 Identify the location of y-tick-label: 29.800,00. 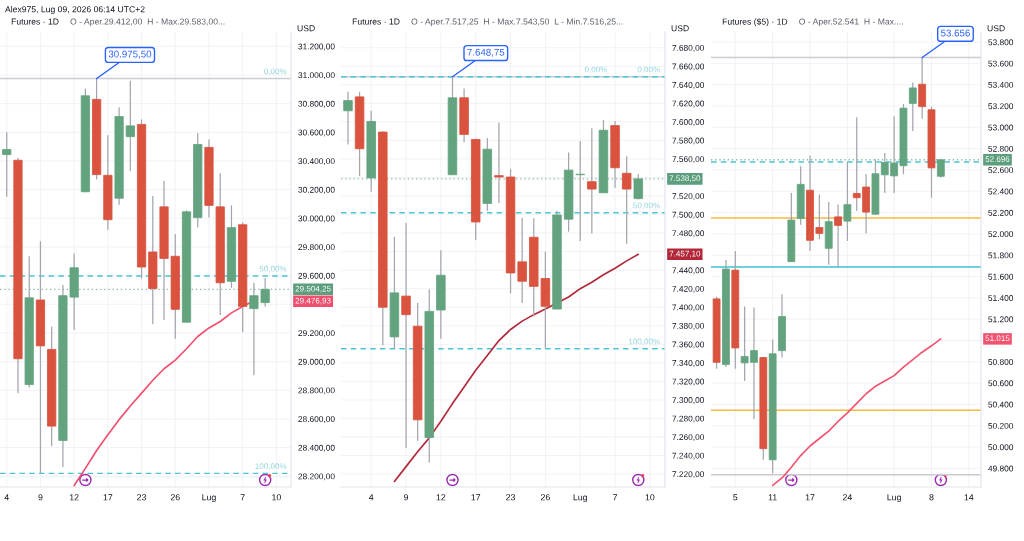
(316, 248).